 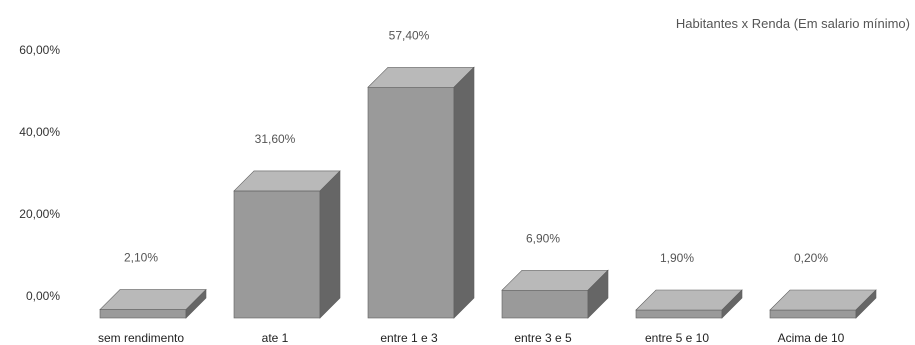 I want to click on data-label: 31,60%, so click(x=275, y=139).